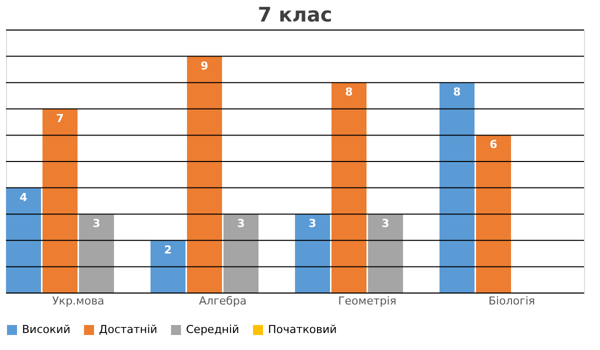 The width and height of the screenshot is (600, 350). What do you see at coordinates (512, 301) in the screenshot?
I see `x-tick-label: Біологія` at bounding box center [512, 301].